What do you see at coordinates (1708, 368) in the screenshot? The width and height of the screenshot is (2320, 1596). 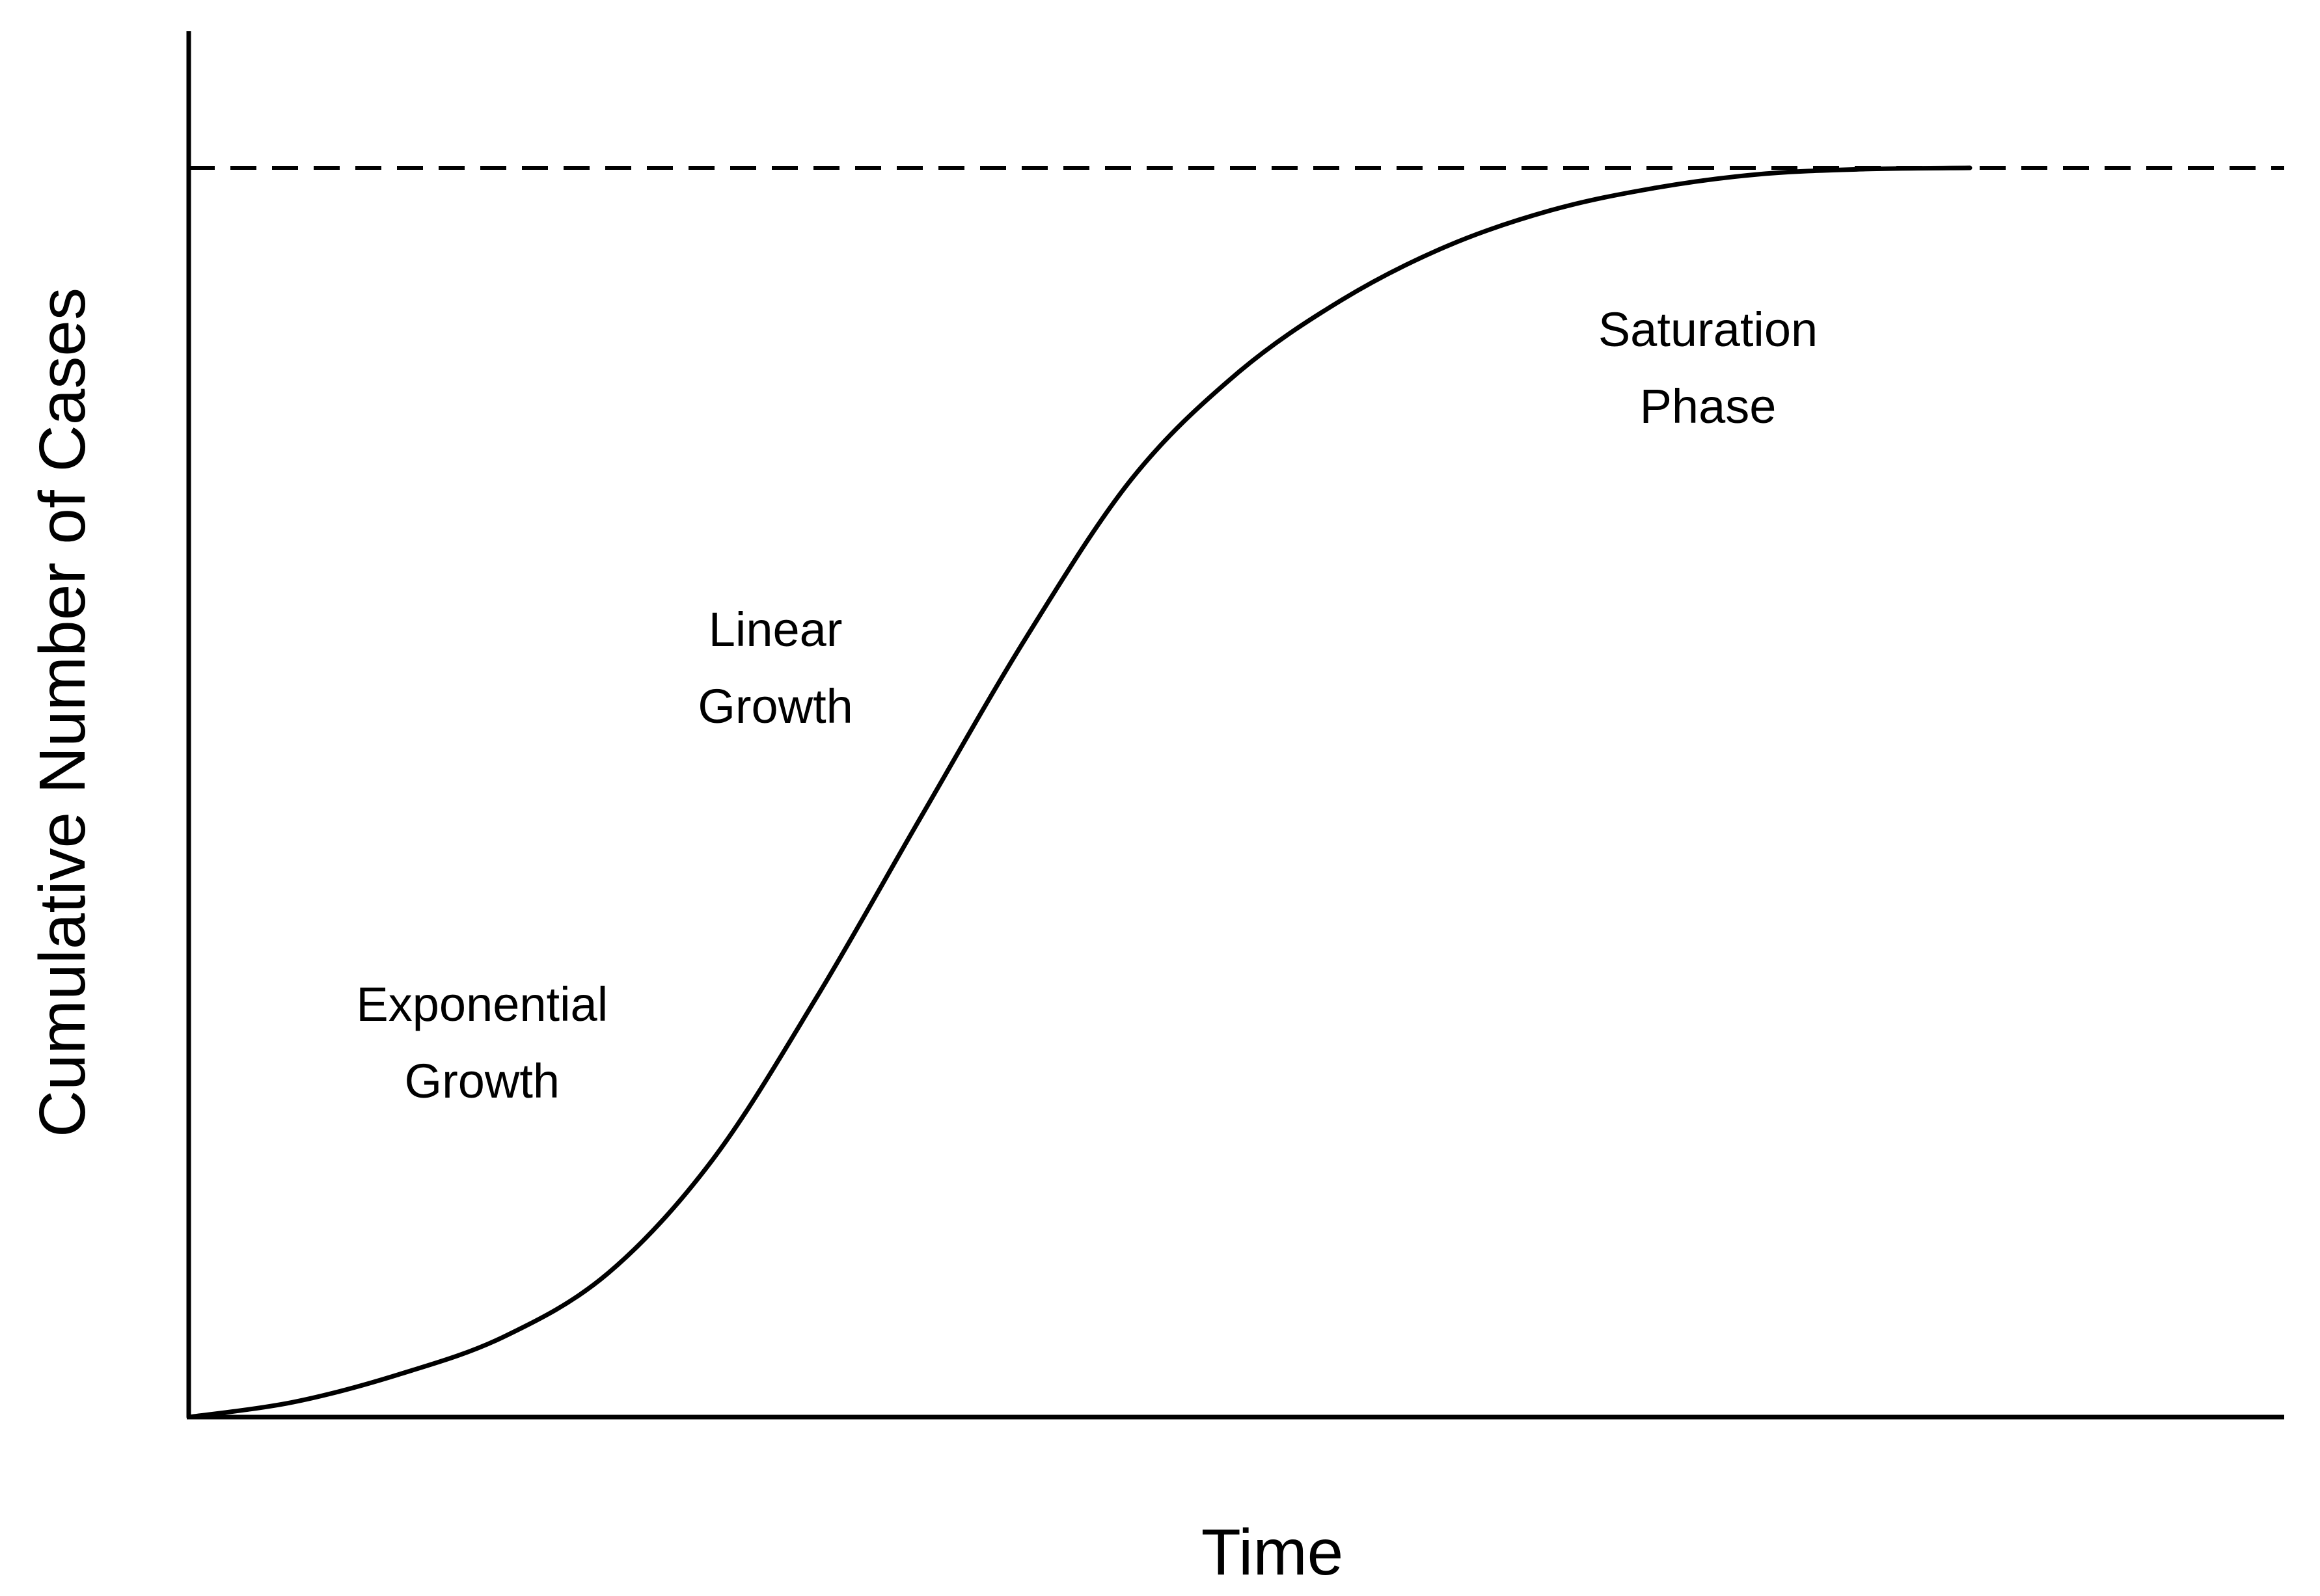 I see `saturation-phase-label: Saturation Phase` at bounding box center [1708, 368].